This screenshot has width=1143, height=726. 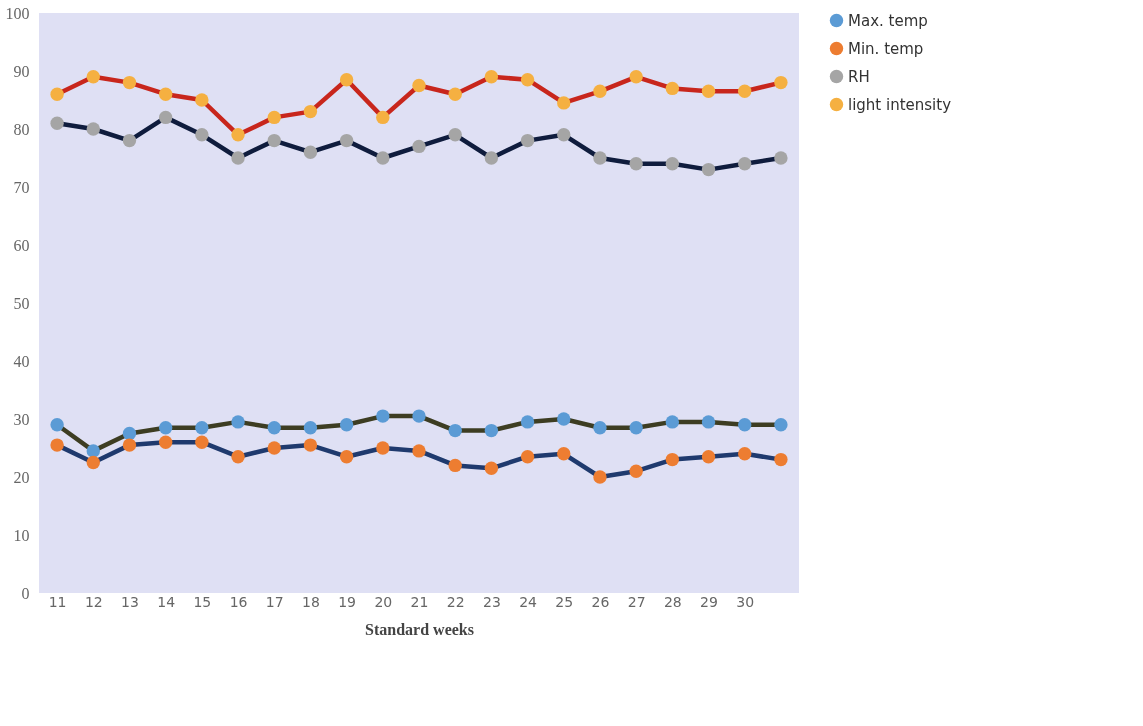 I want to click on x-tick-label: 20, so click(x=383, y=601).